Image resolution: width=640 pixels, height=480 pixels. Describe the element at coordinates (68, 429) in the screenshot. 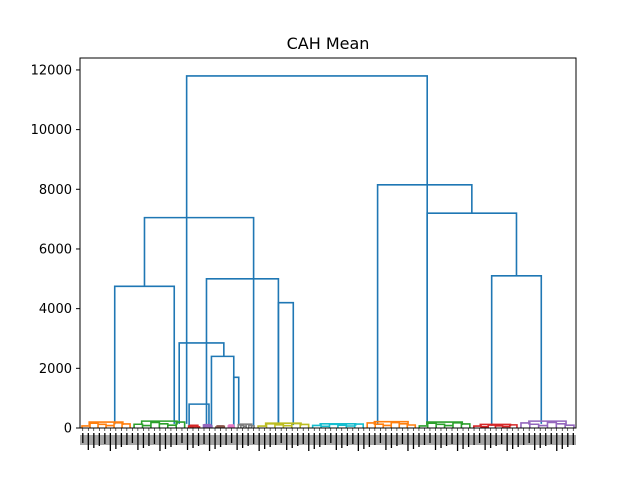

I see `y-tick-label: 0` at that location.